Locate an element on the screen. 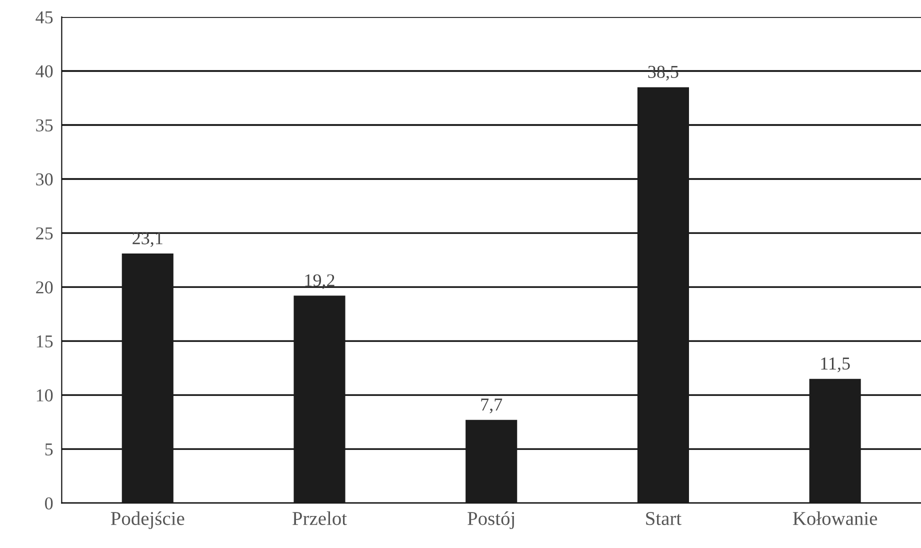  y-tick-label: 25 is located at coordinates (44, 233).